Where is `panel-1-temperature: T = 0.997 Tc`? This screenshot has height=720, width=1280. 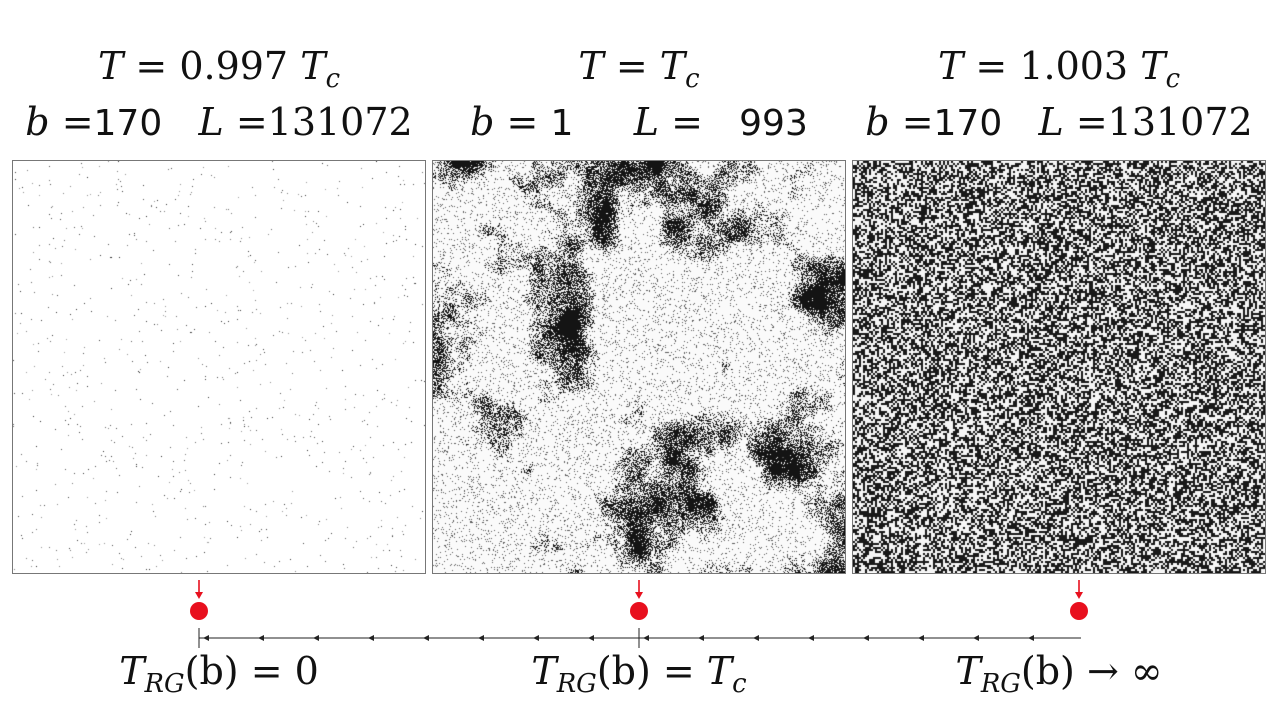 panel-1-temperature: T = 0.997 Tc is located at coordinates (219, 69).